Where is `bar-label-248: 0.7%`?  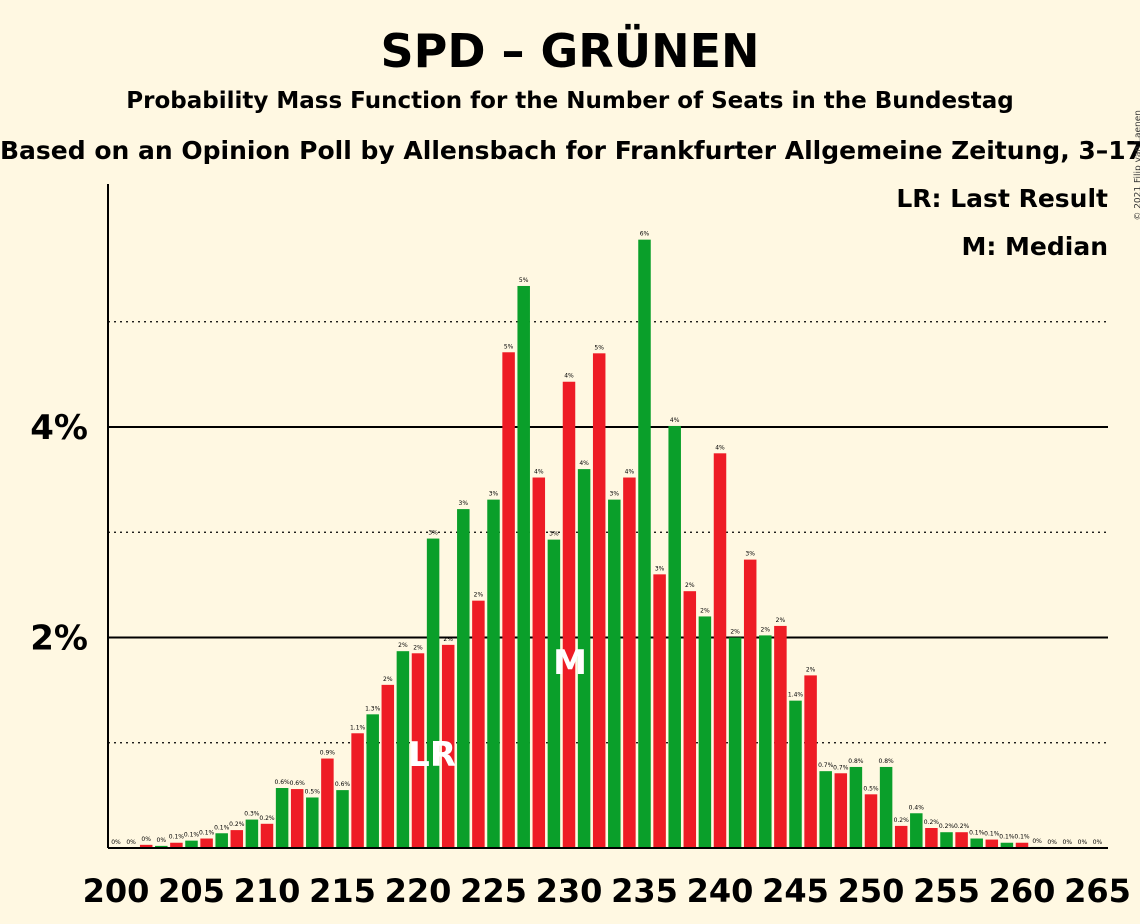 bar-label-248: 0.7% is located at coordinates (841, 767).